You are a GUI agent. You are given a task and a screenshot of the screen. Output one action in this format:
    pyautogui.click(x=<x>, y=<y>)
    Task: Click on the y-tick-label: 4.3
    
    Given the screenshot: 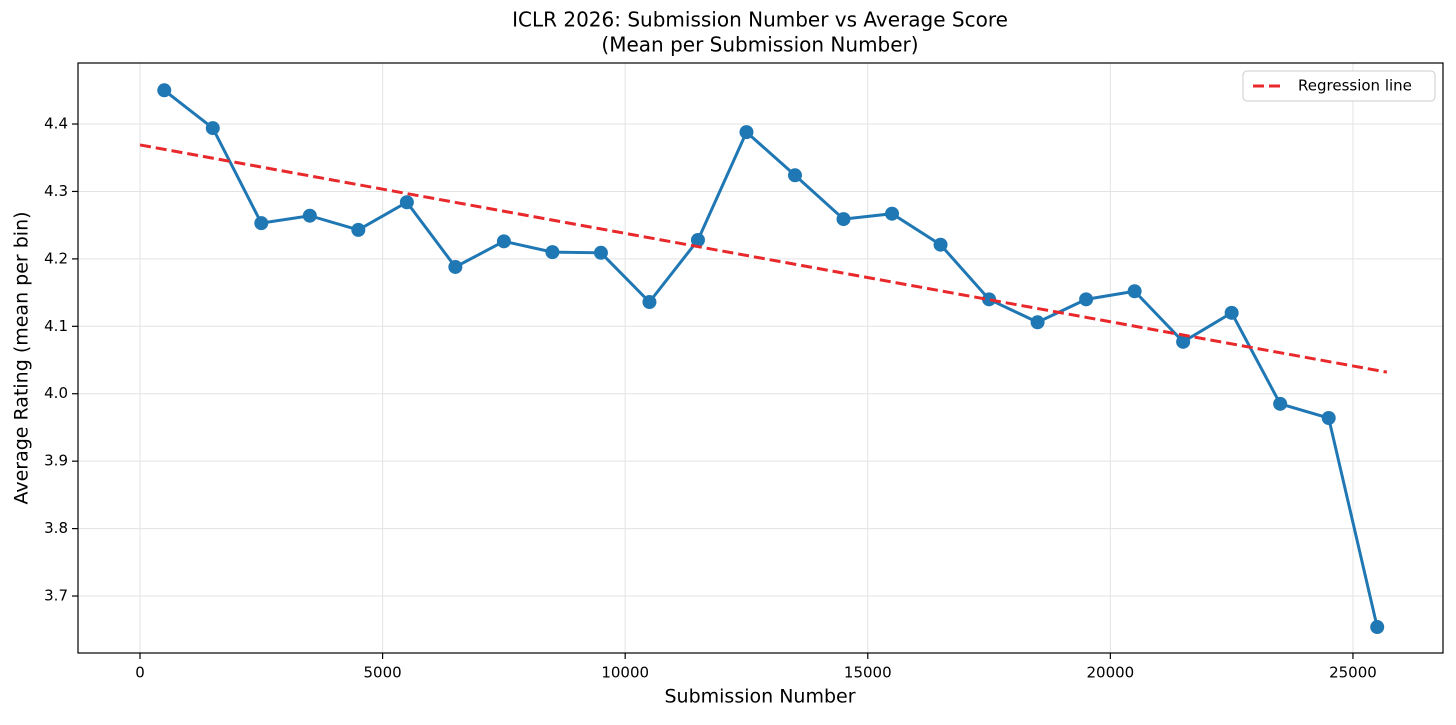 What is the action you would take?
    pyautogui.click(x=56, y=191)
    